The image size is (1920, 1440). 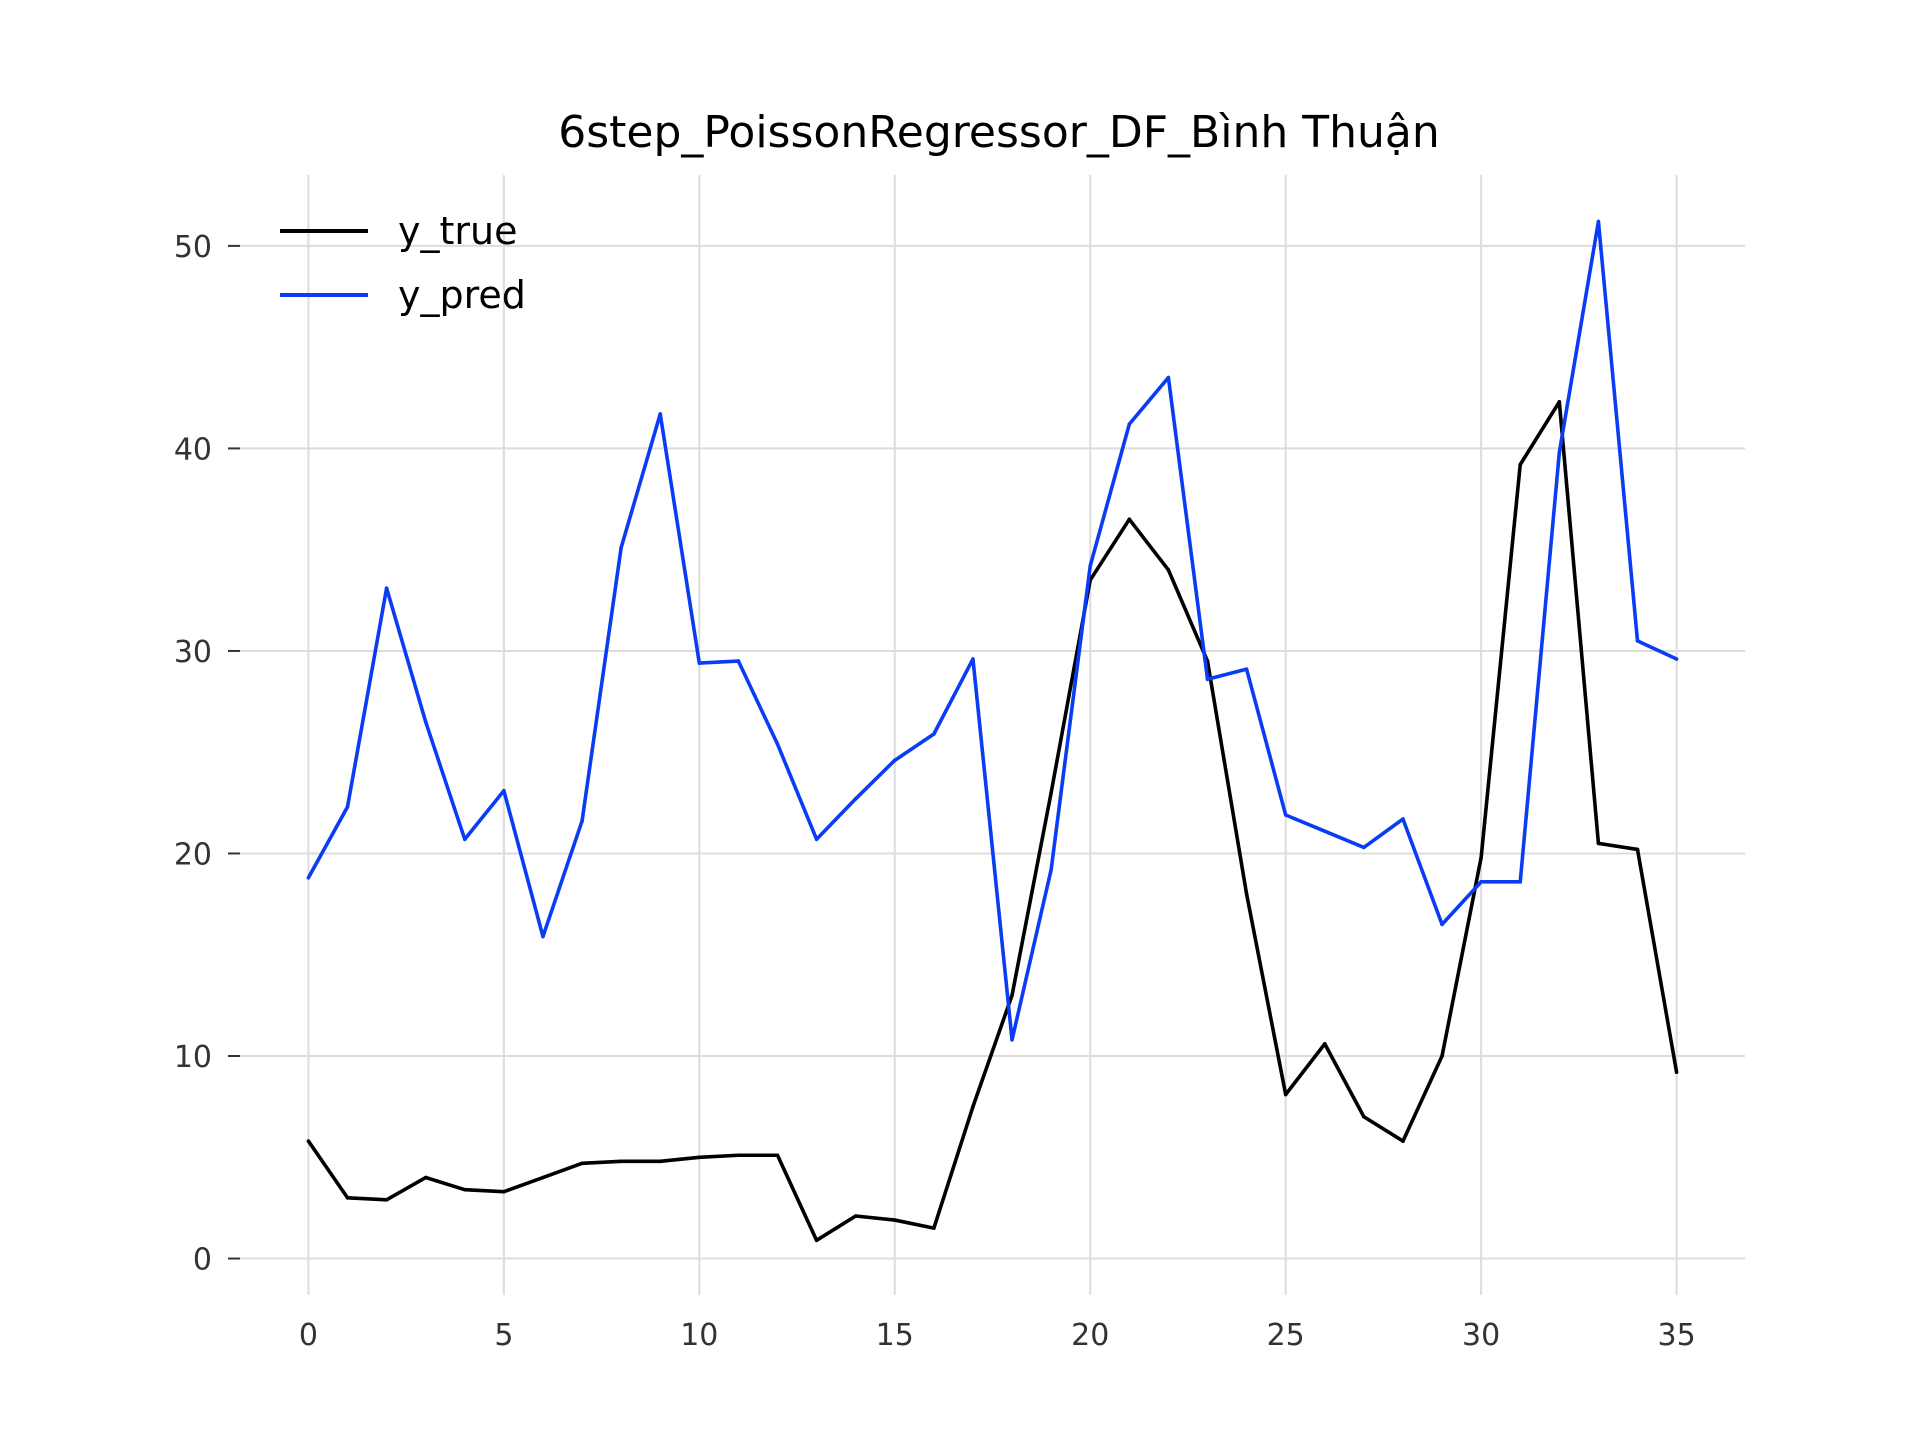 I want to click on x-tick-label-30: 30, so click(x=1481, y=1335).